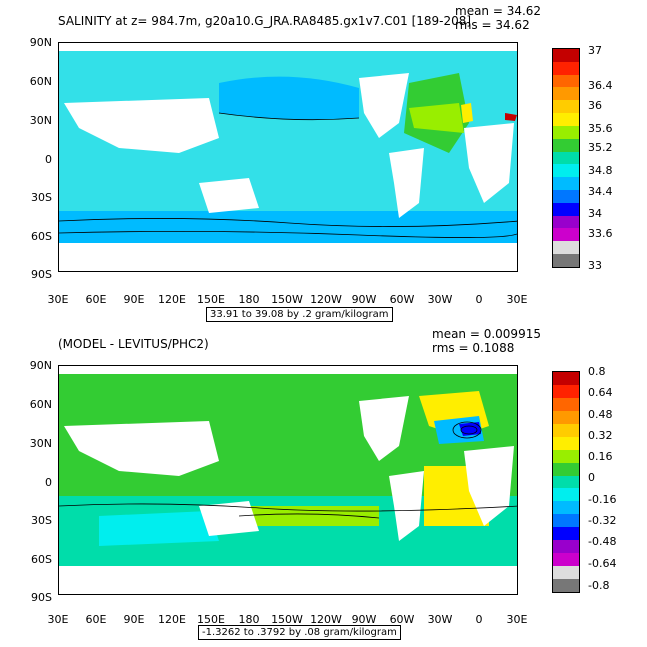 The image size is (647, 647). I want to click on bottom-lat-60s: 60S, so click(41, 559).